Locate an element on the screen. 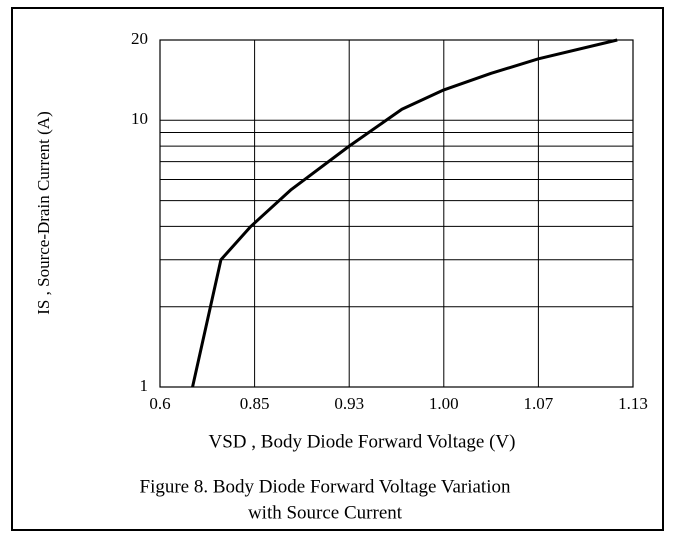 This screenshot has width=675, height=539. x-tick-label: 0.85 is located at coordinates (255, 403).